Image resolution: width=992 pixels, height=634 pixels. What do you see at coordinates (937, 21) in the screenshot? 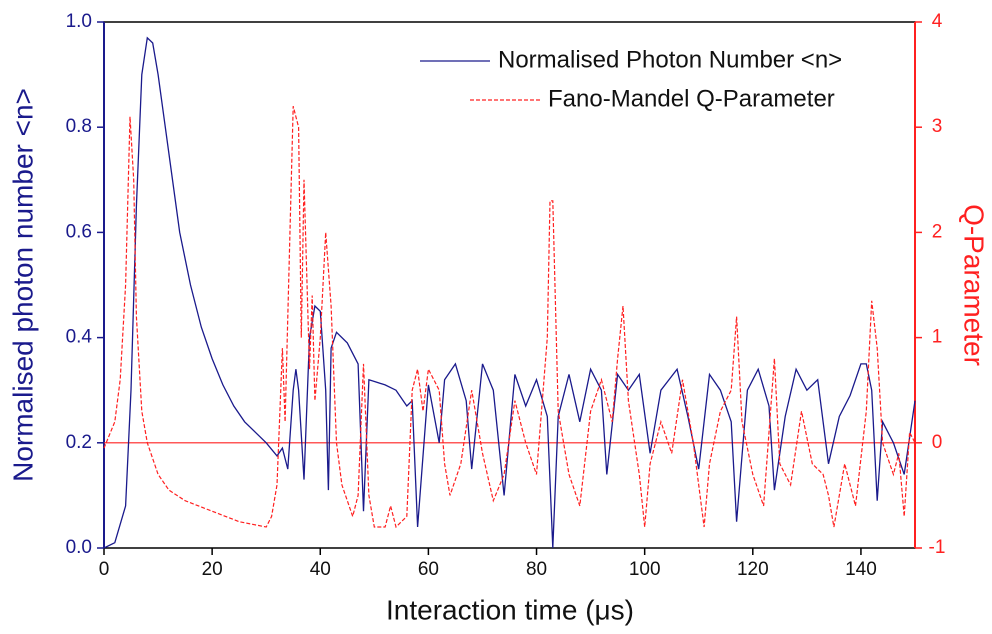
I see `y2-tick-label: 4` at bounding box center [937, 21].